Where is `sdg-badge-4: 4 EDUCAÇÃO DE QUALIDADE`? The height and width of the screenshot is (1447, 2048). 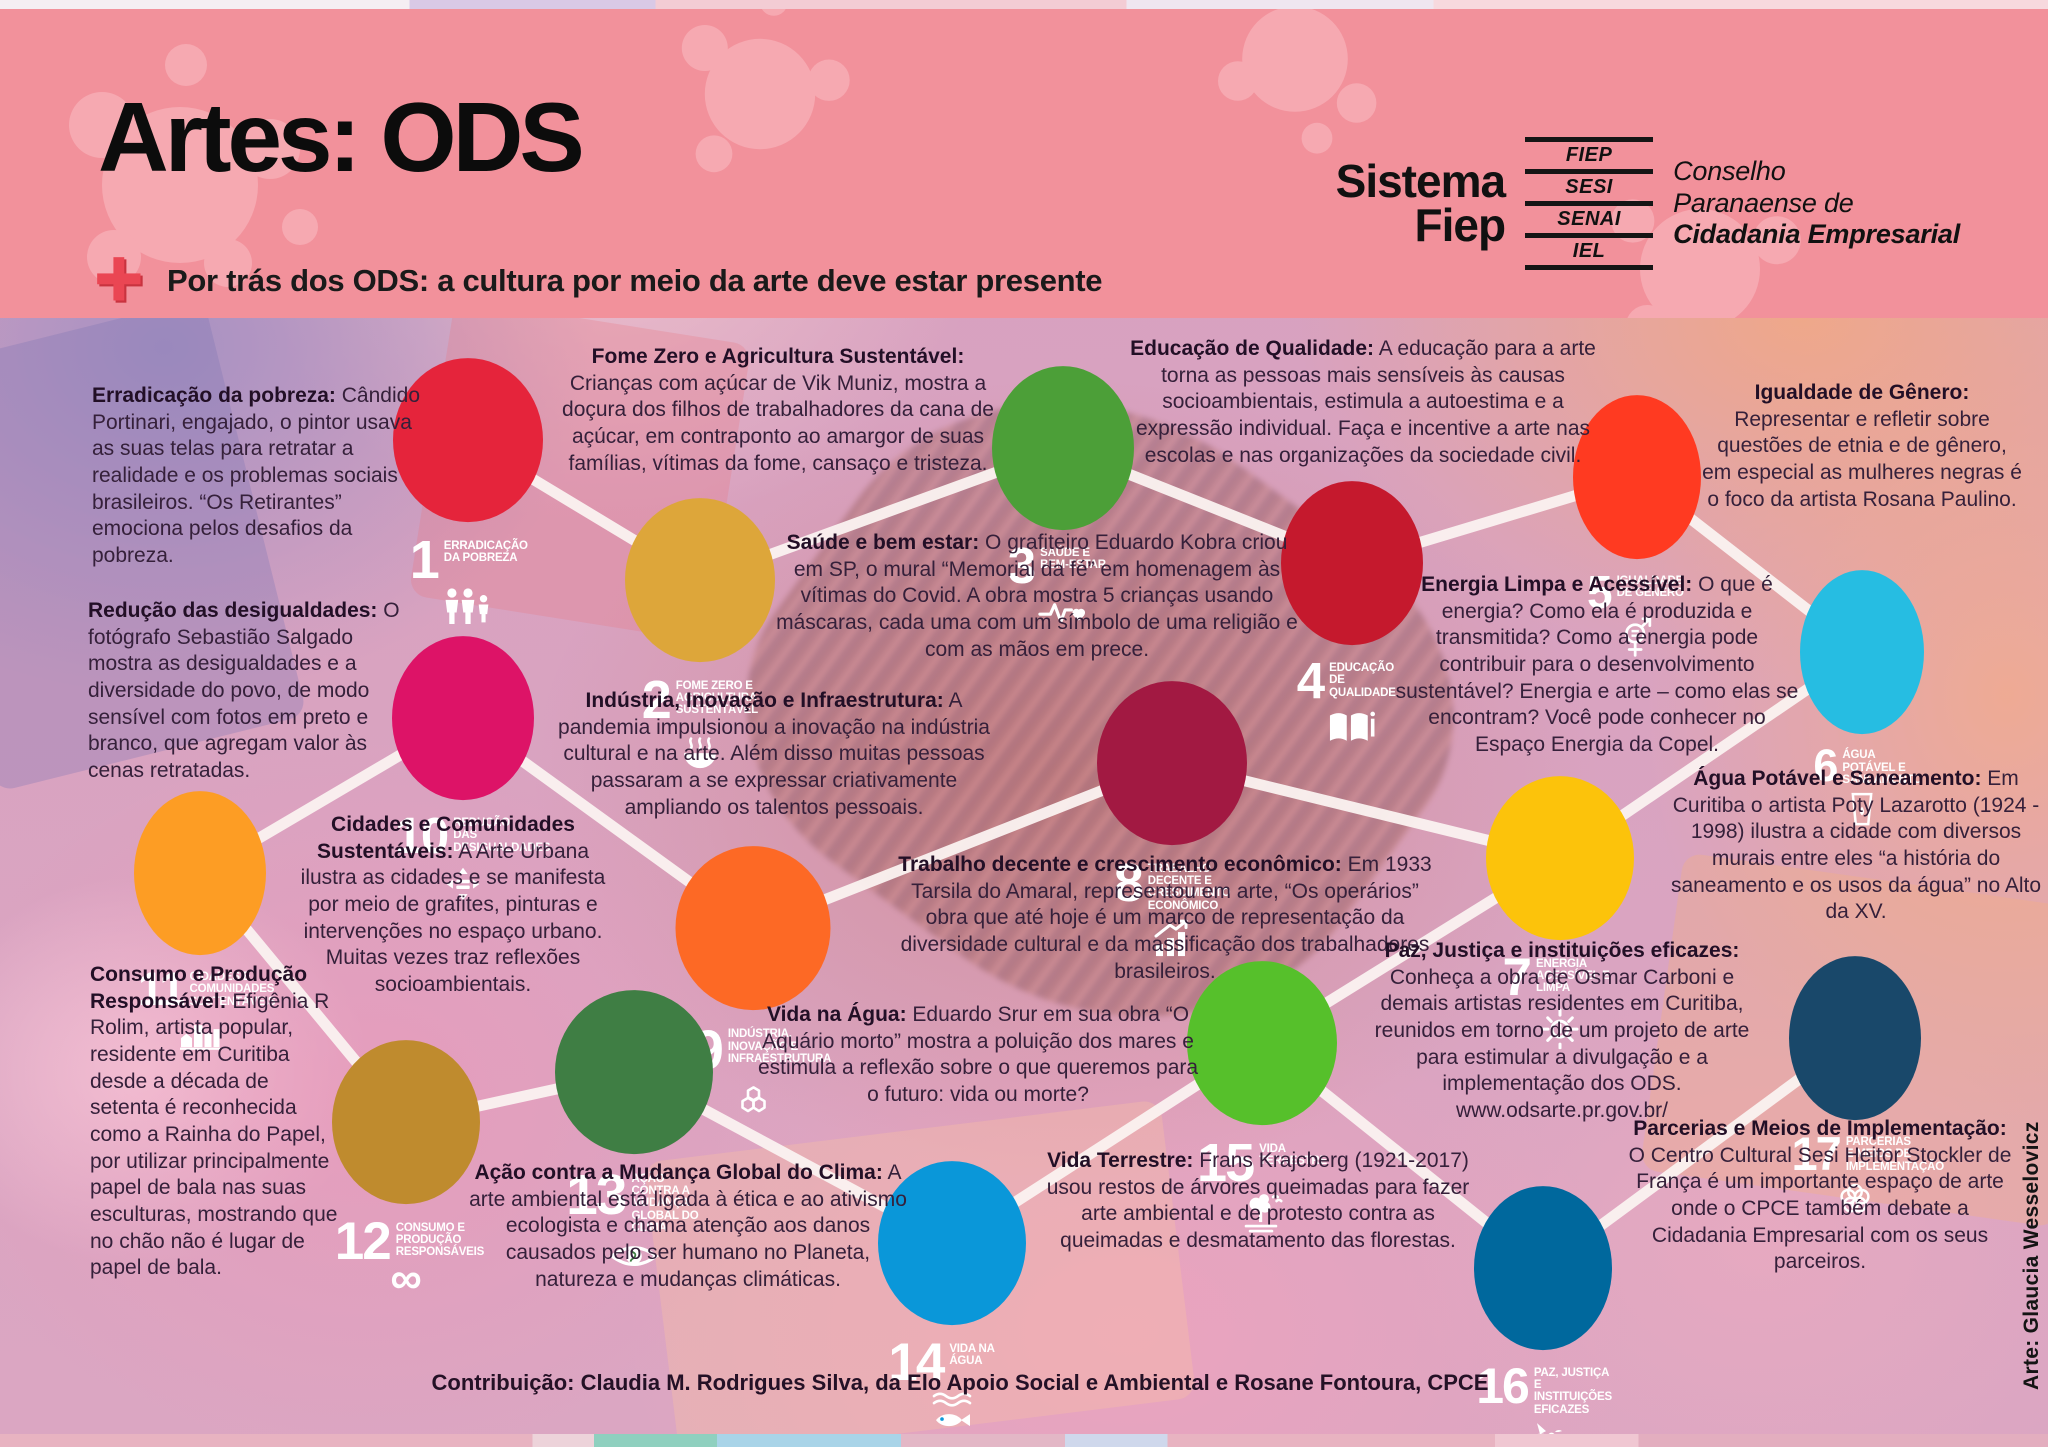
sdg-badge-4: 4 EDUCAÇÃO DE QUALIDADE is located at coordinates (1352, 611).